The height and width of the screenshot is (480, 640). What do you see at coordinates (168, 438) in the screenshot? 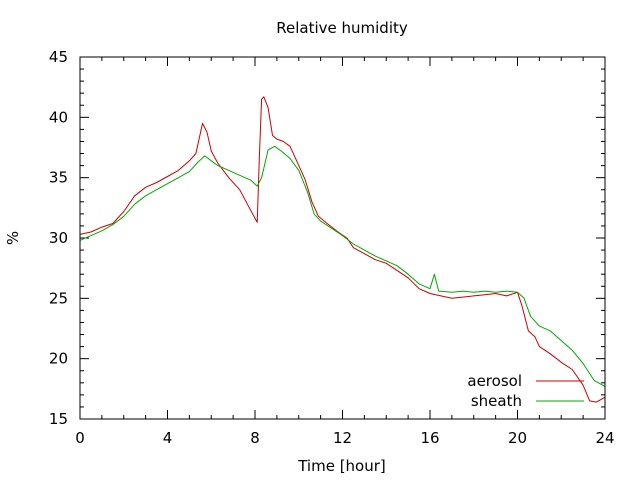
I see `x-tick-label: 4` at bounding box center [168, 438].